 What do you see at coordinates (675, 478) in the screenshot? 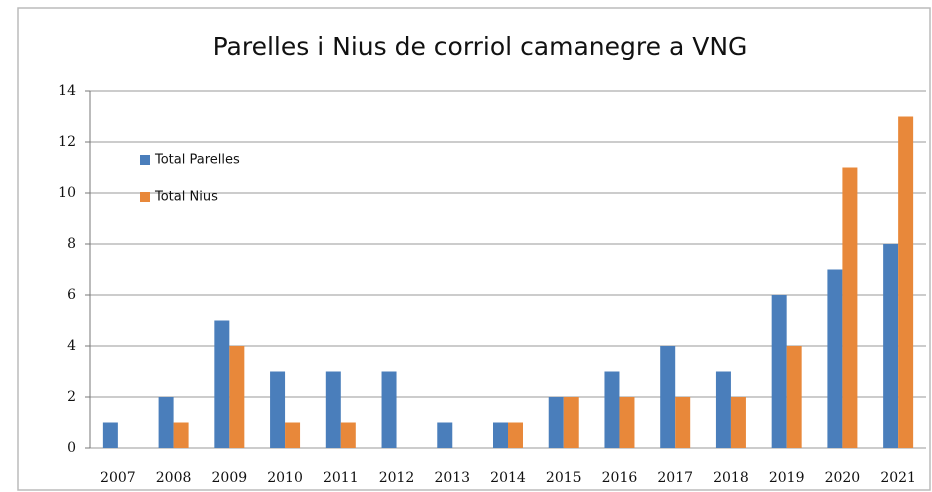
I see `x-tick-label: 2017` at bounding box center [675, 478].